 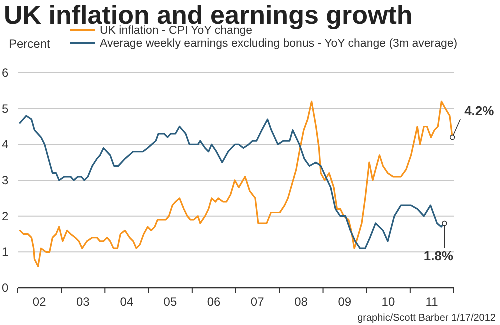 I want to click on legend-label: Average weekly earnings excluding bonus - YoY change (3m average), so click(x=279, y=44).